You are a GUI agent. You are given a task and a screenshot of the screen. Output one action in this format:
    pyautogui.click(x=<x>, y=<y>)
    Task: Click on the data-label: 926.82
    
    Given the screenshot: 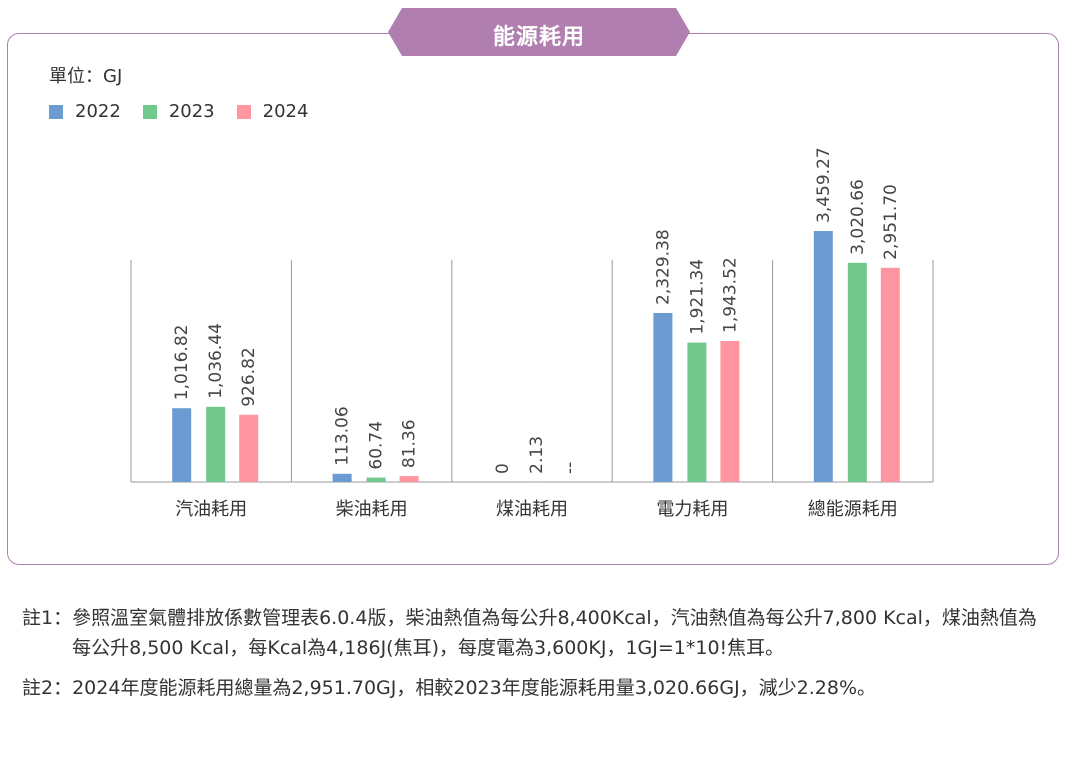 What is the action you would take?
    pyautogui.click(x=249, y=376)
    